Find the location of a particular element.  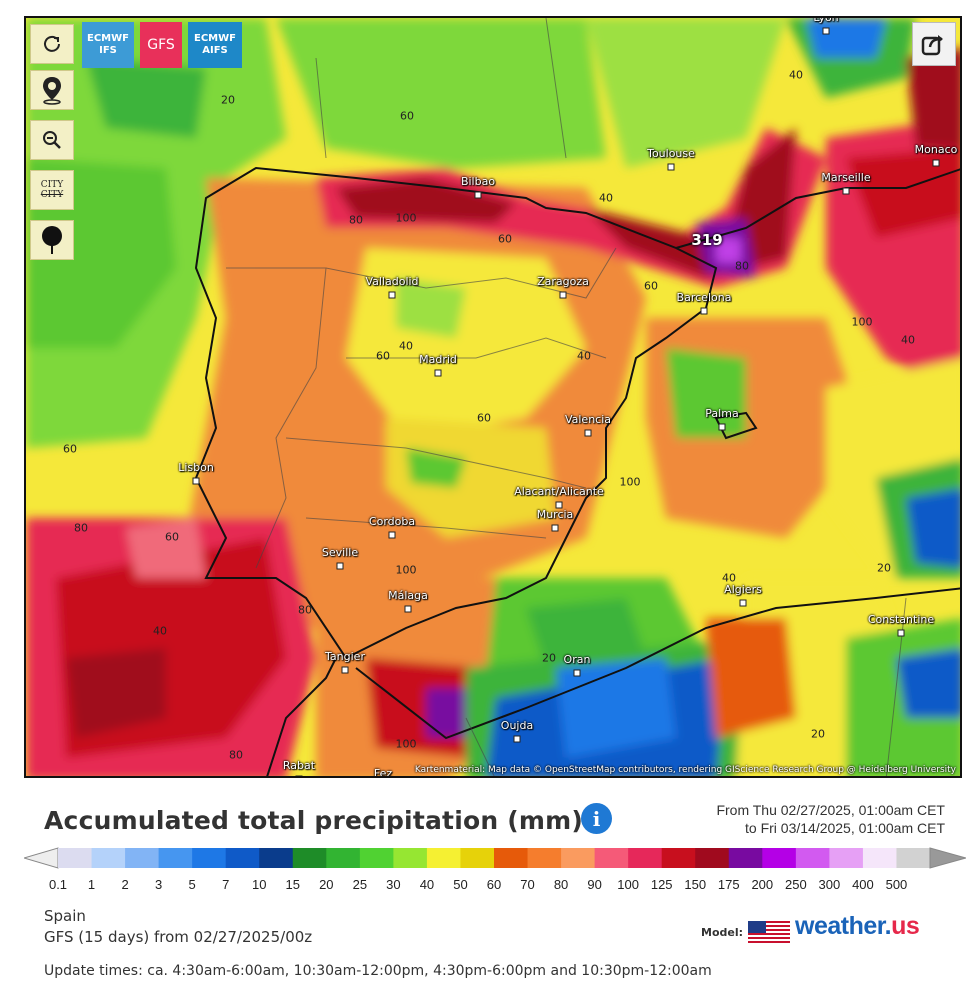

model-label-line1: GFS is located at coordinates (161, 45).